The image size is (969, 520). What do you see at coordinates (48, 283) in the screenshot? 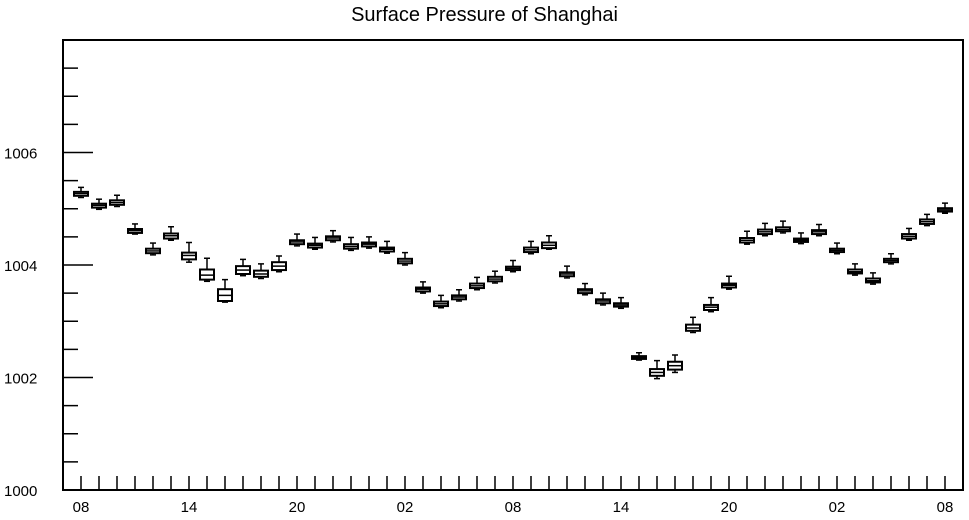
I see `y-axis: 1000 1002 1004 1006` at bounding box center [48, 283].